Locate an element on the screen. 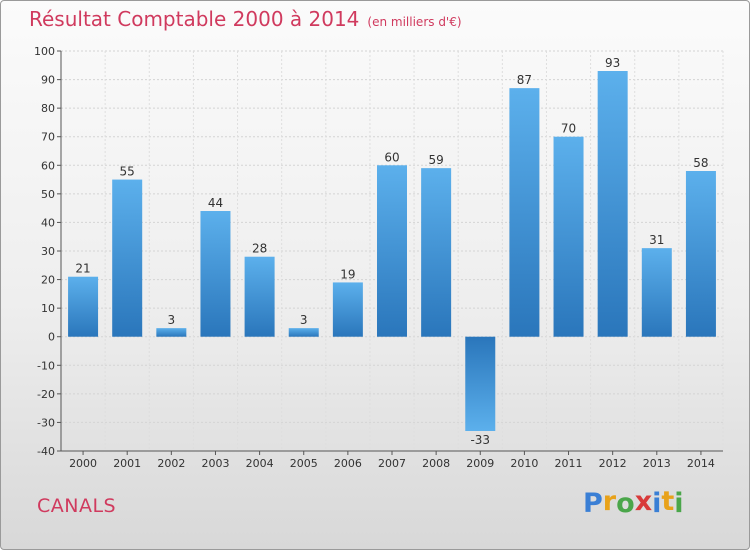 This screenshot has width=750, height=550. x-tick-label: 2006 is located at coordinates (348, 463).